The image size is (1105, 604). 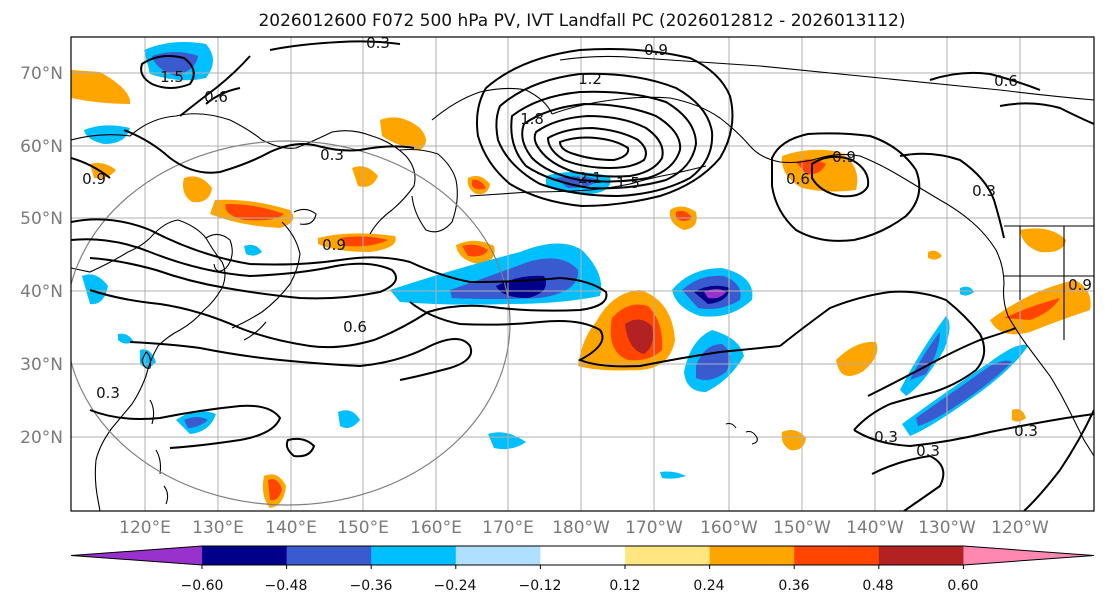 What do you see at coordinates (507, 441) in the screenshot?
I see `shade-neg-pac-south` at bounding box center [507, 441].